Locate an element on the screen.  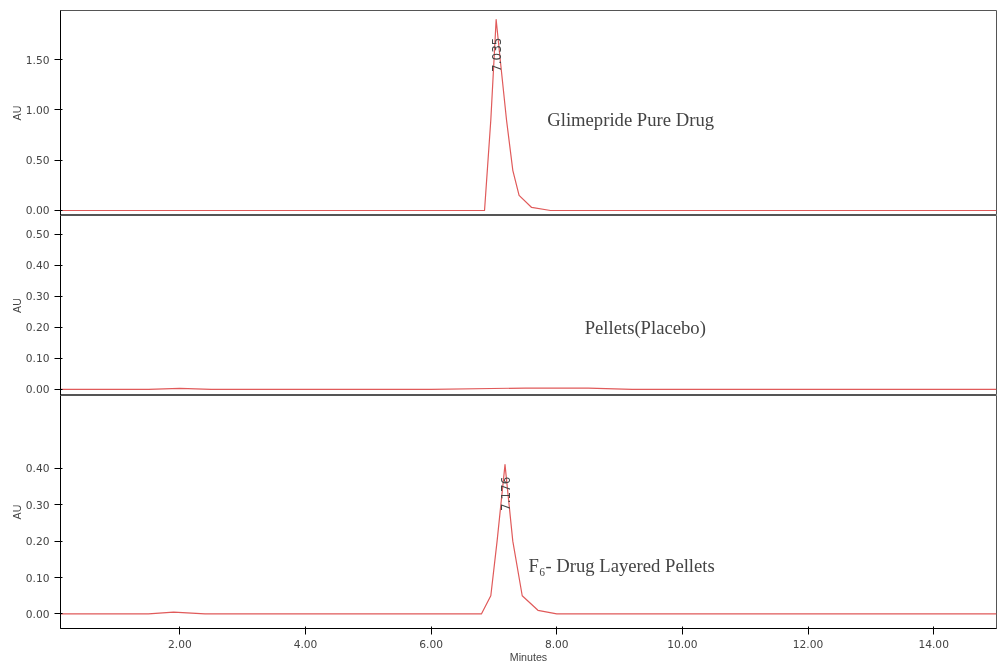
x-tick-label: 6.00 is located at coordinates (431, 644).